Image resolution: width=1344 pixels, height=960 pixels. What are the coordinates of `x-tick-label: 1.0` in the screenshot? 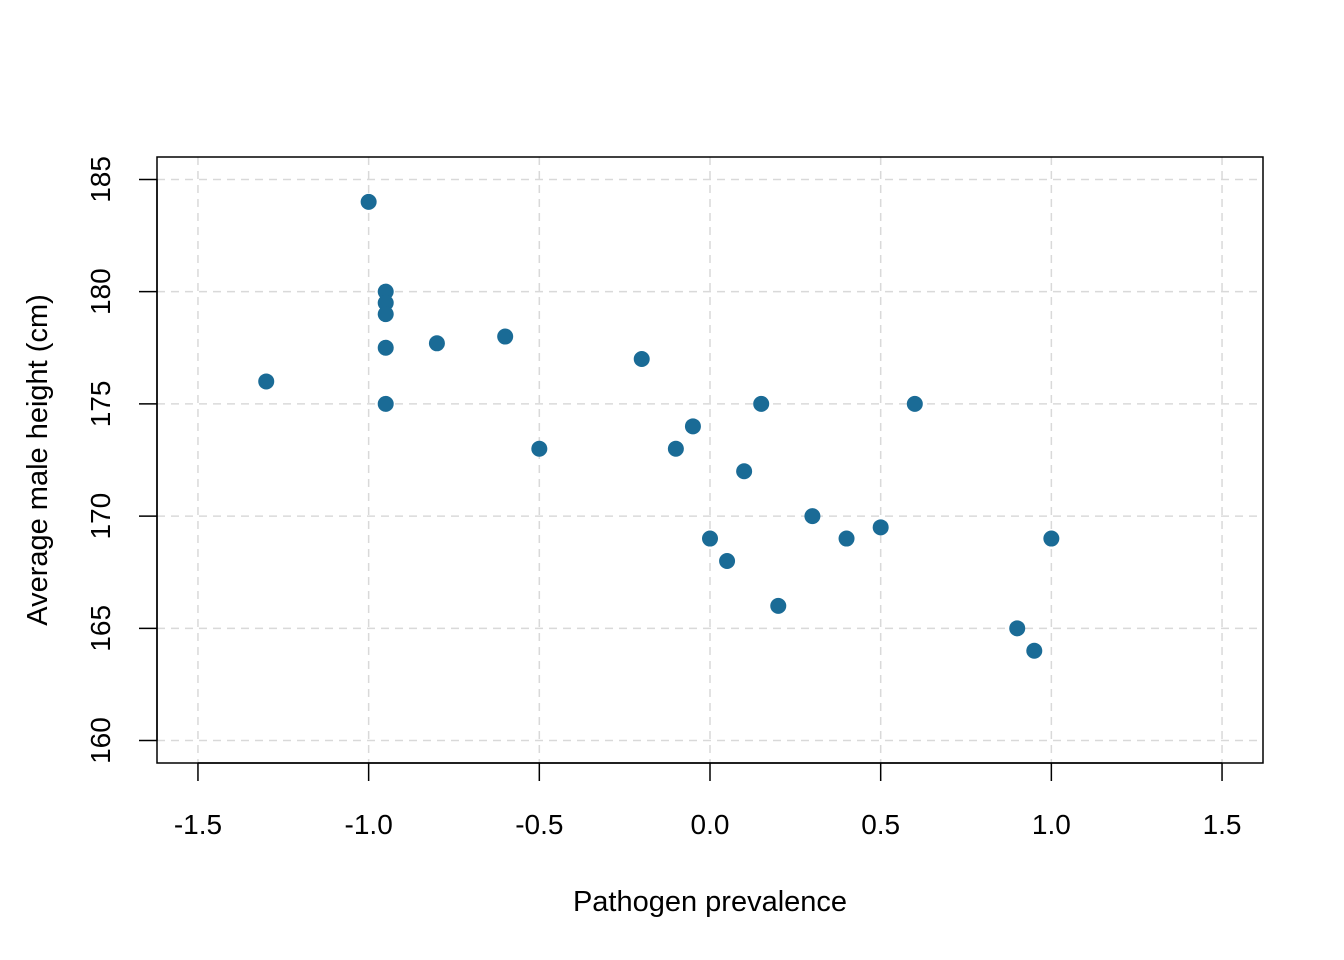 It's located at (1051, 824).